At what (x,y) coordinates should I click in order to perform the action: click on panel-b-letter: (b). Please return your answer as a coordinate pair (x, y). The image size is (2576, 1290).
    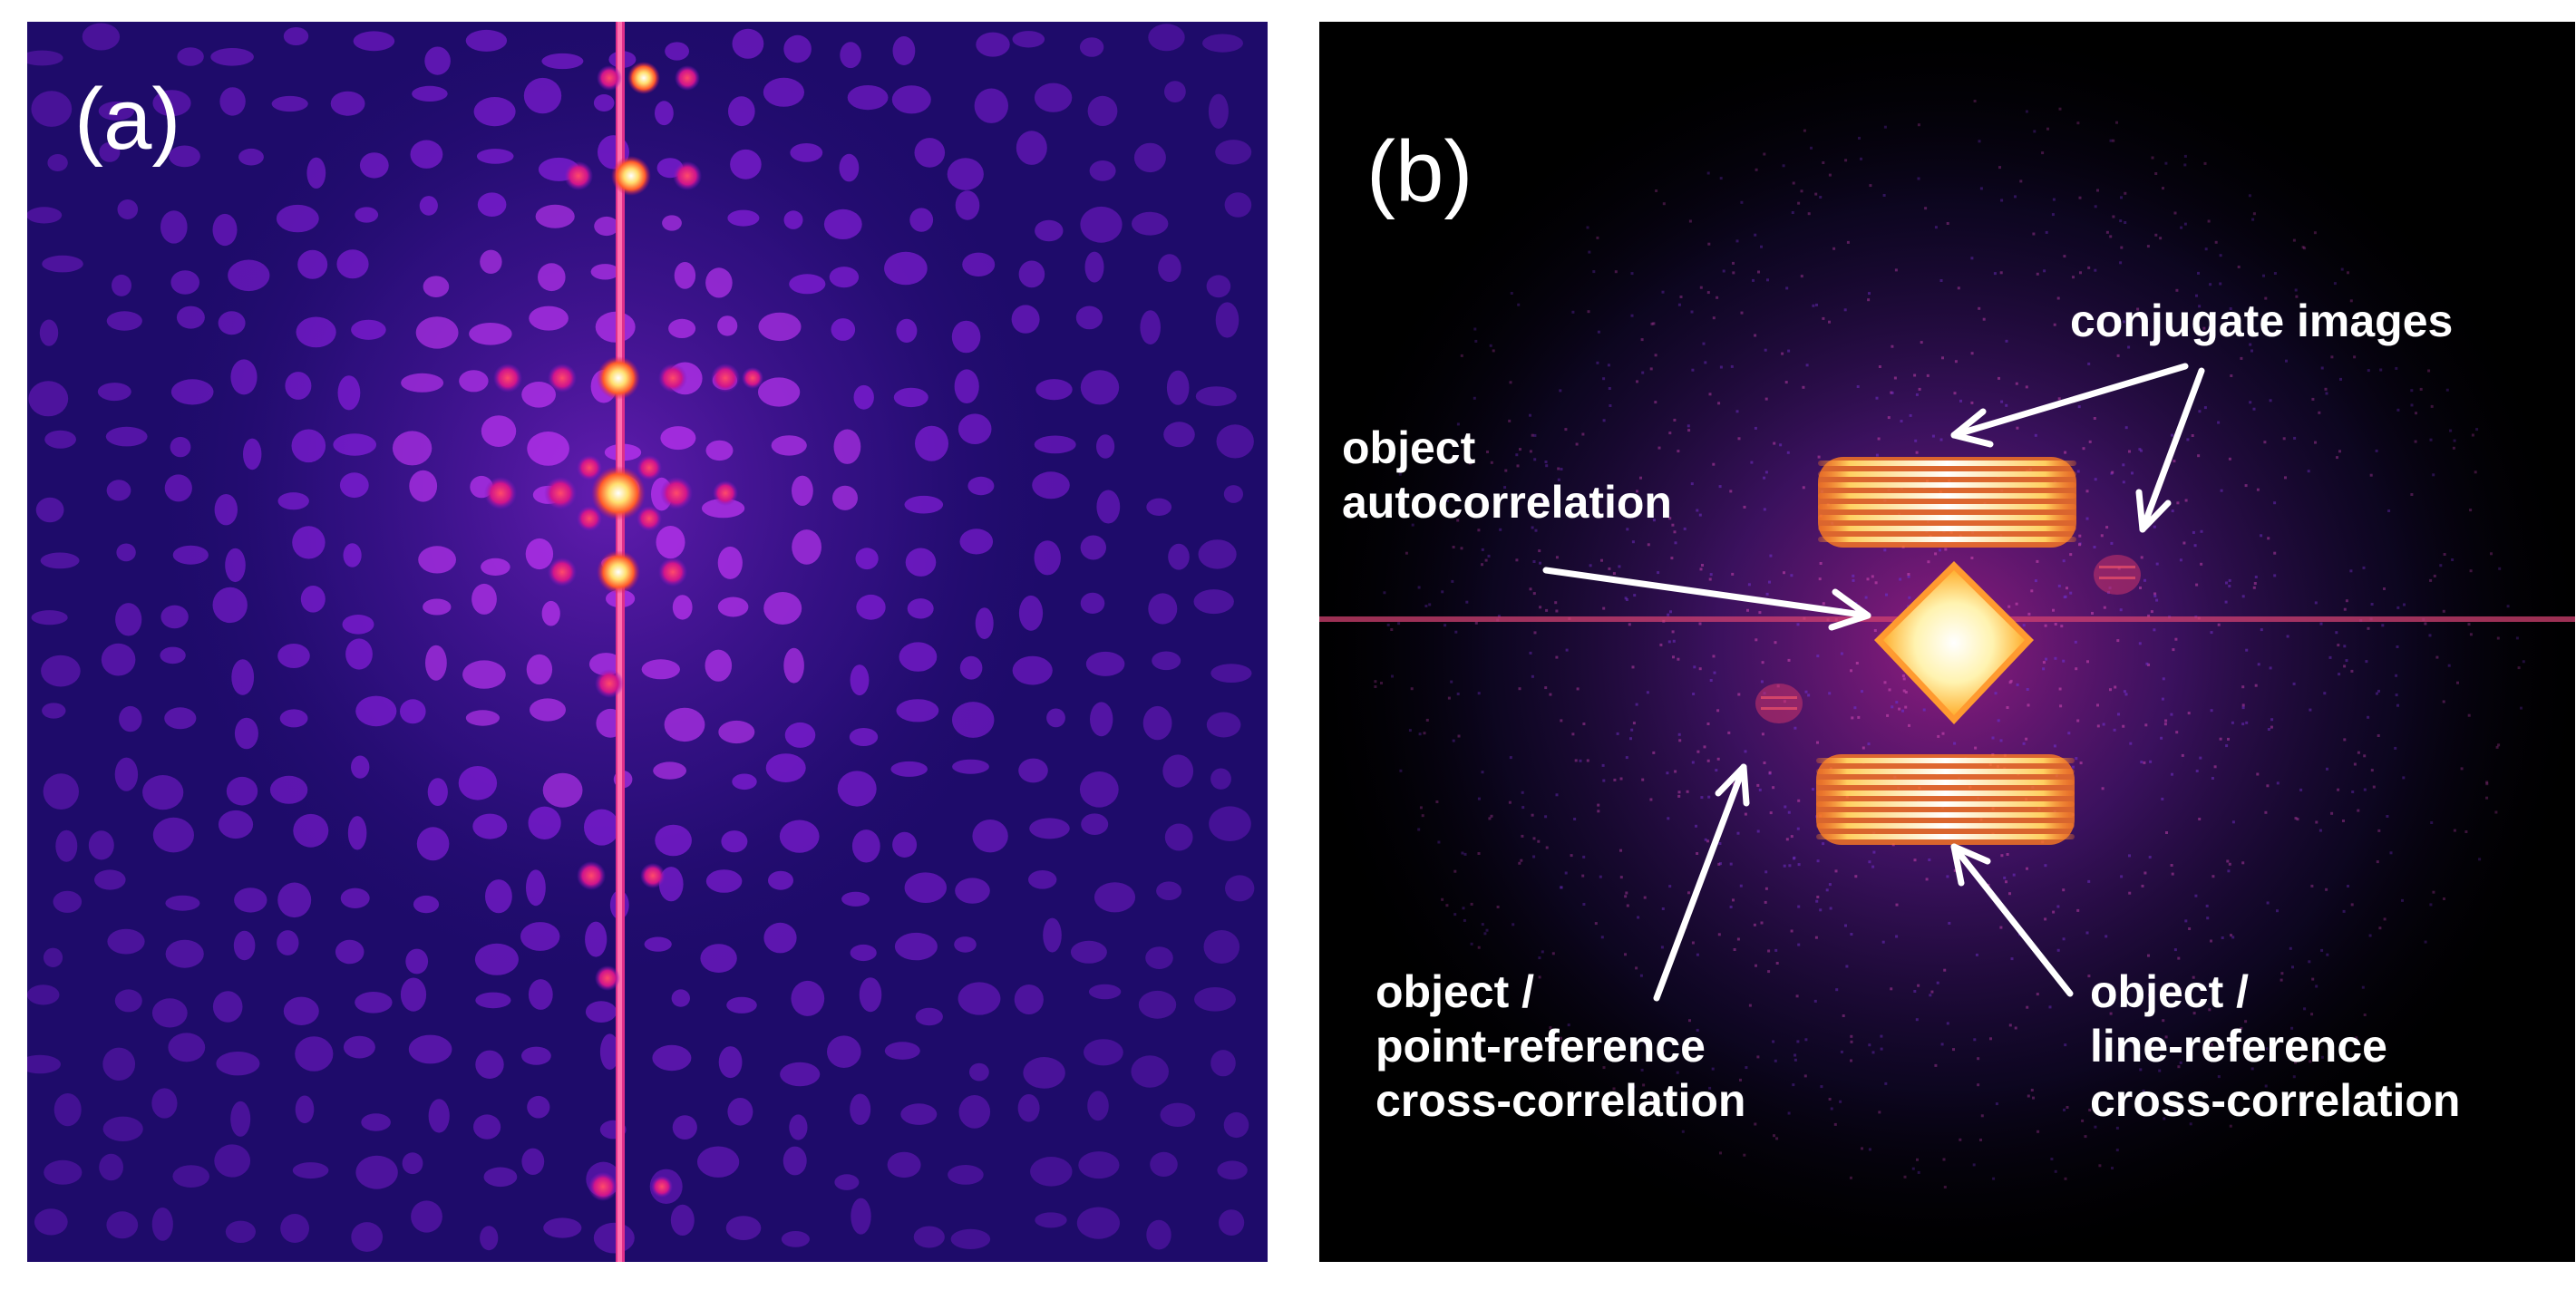
    Looking at the image, I should click on (1419, 171).